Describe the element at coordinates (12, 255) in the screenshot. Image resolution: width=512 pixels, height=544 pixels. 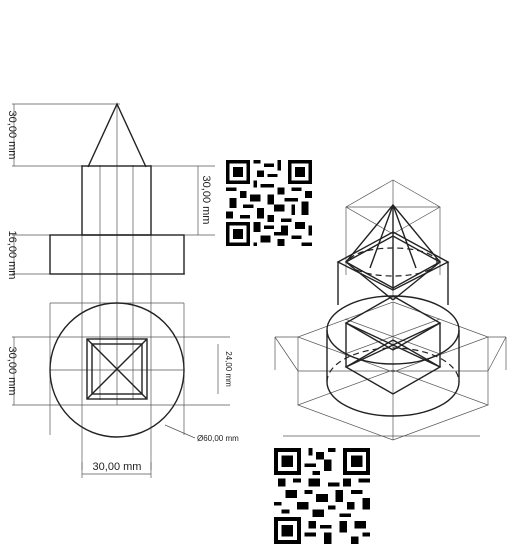
I see `dim-collar-height: 16,00 mm` at that location.